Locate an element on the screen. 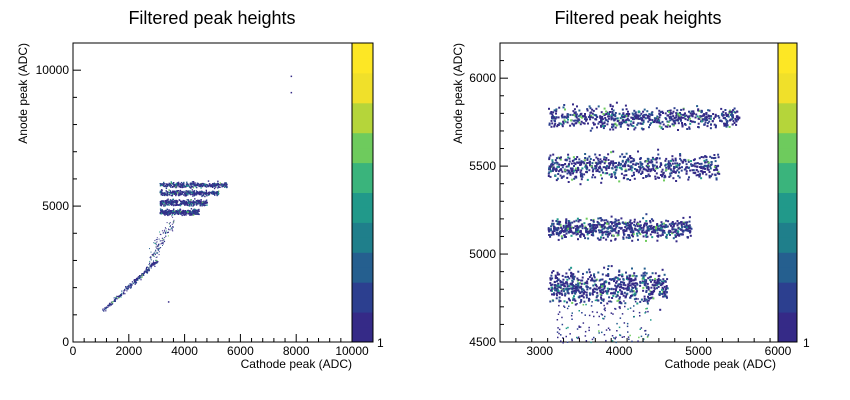  x-tick-label: 4000 is located at coordinates (619, 351).